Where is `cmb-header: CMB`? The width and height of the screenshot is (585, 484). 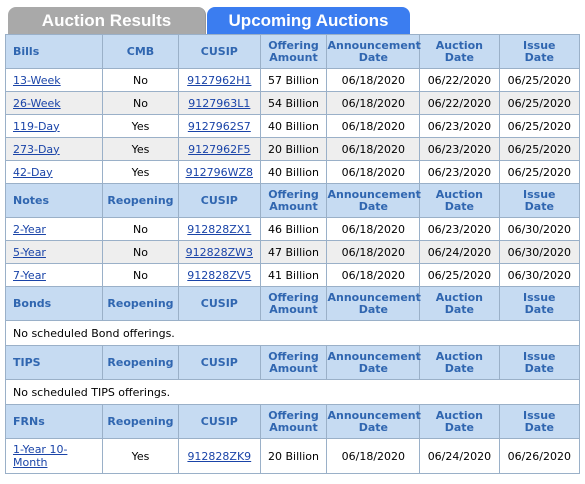 cmb-header: CMB is located at coordinates (140, 51).